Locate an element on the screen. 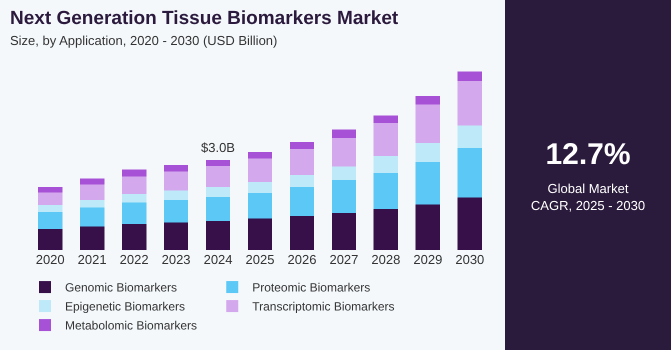 The height and width of the screenshot is (350, 671). x-tick-label: 2020 is located at coordinates (50, 259).